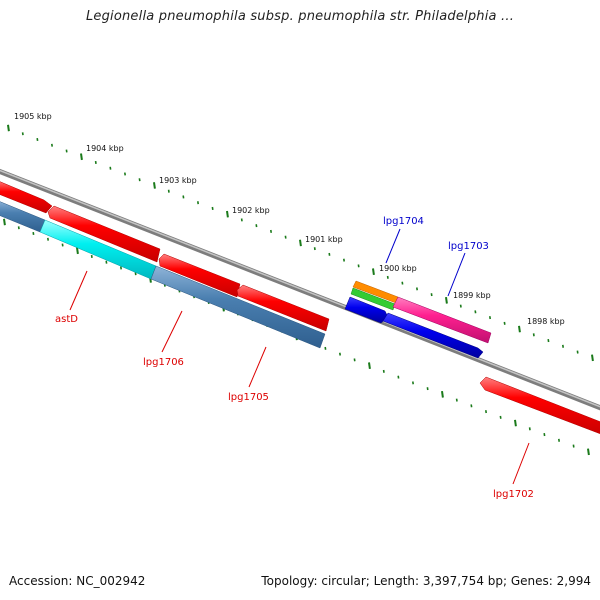 Image resolution: width=600 pixels, height=600 pixels. I want to click on callout-line-lpg1705, so click(257, 367).